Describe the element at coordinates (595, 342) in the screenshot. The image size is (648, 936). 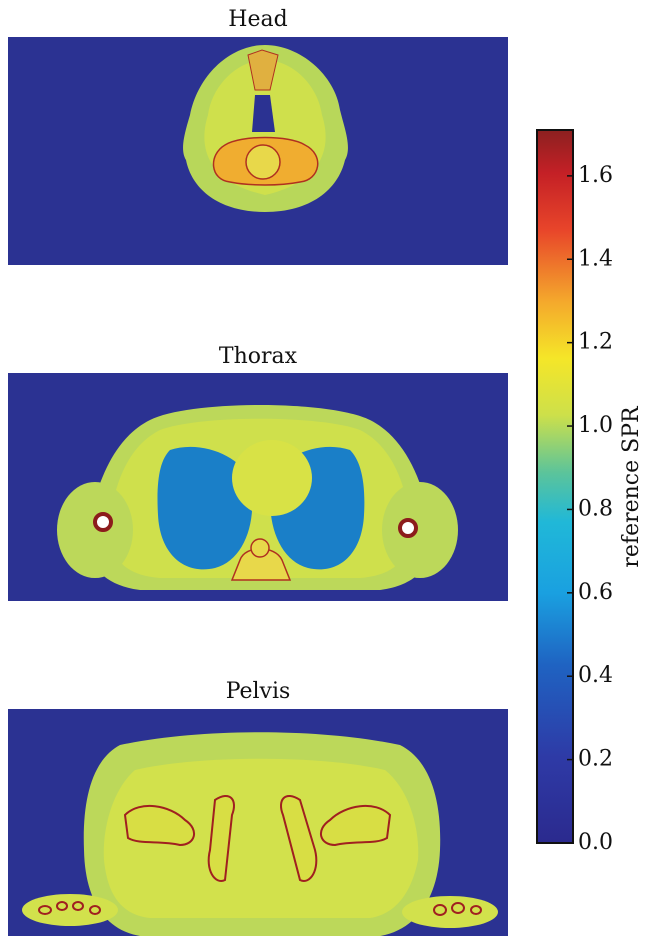
I see `colorbar-tick-label: 1.2` at that location.